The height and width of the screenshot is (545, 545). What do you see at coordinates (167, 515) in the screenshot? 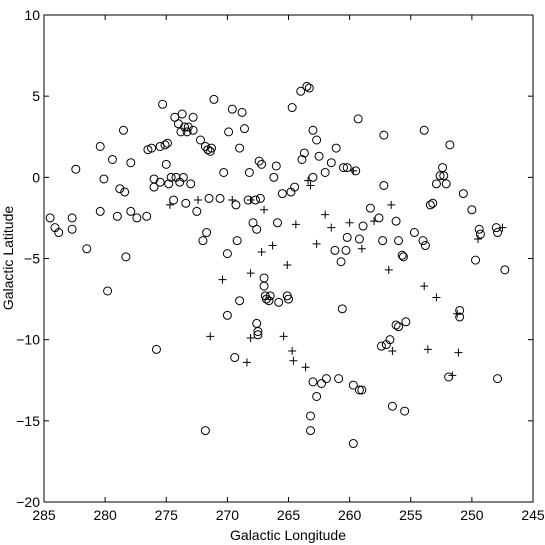
I see `x-tick-label: 275` at bounding box center [167, 515].